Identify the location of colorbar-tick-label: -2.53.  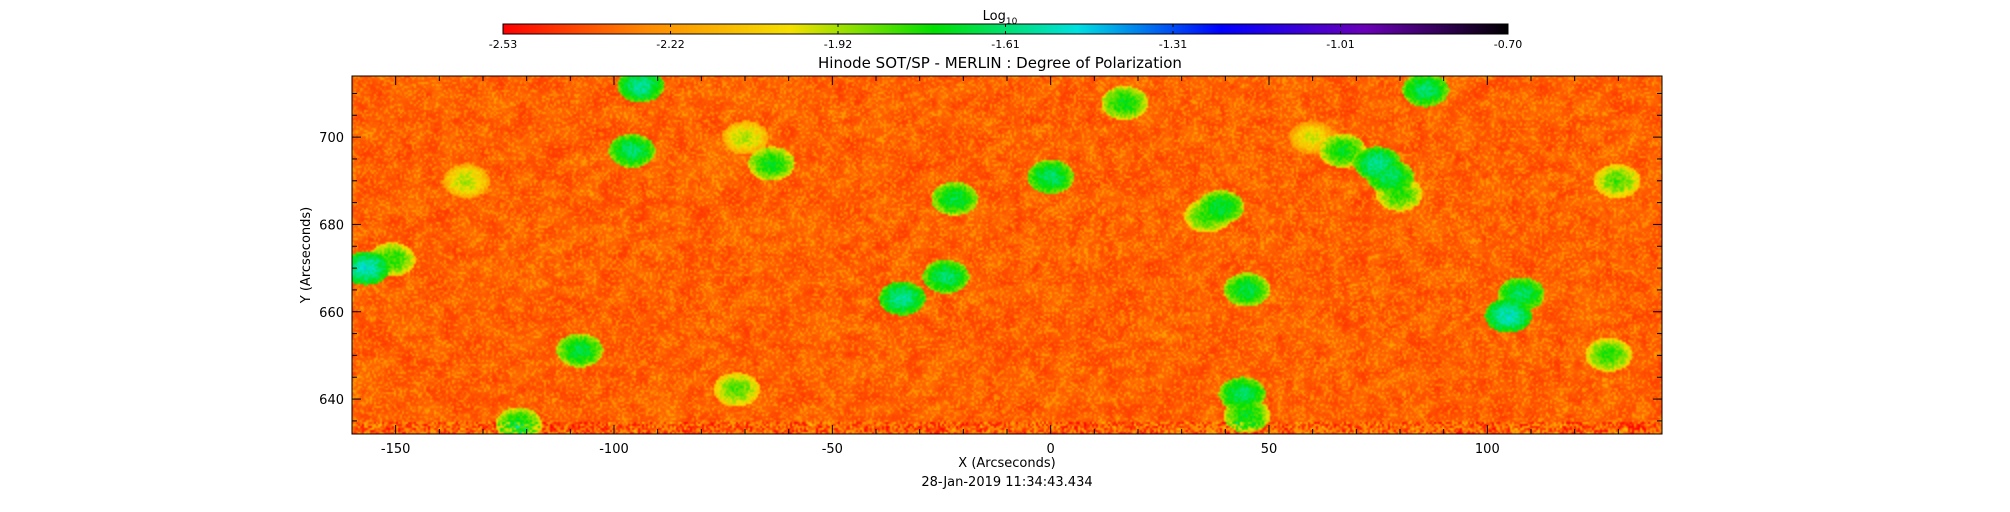
(503, 44).